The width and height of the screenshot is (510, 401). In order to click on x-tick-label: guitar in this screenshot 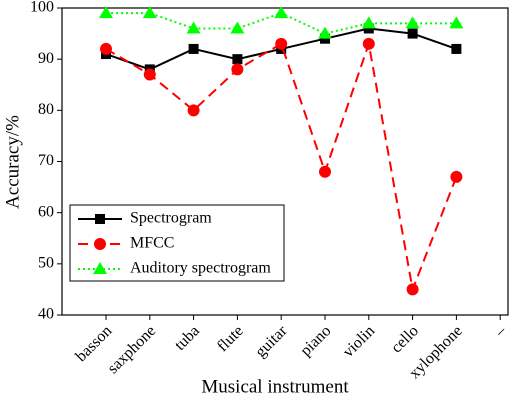, I will do `click(271, 341)`.